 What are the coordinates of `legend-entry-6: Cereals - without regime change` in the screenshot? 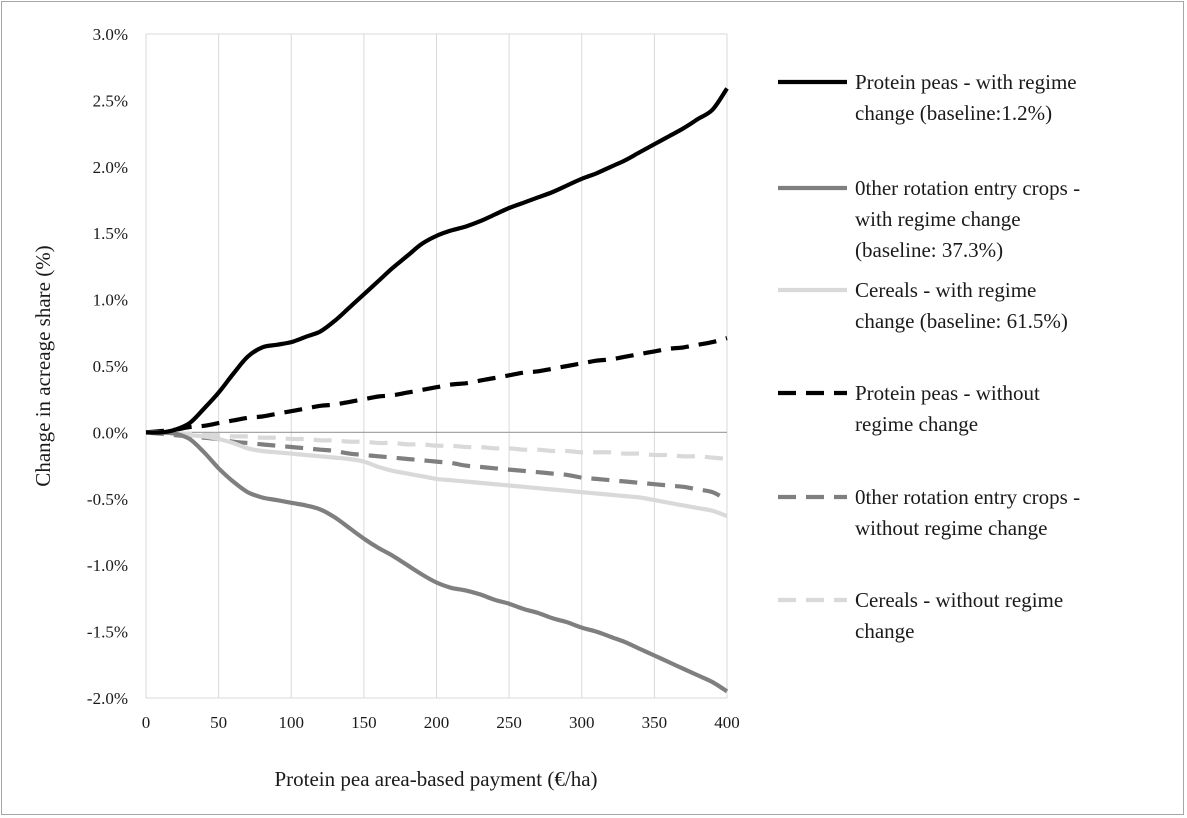 It's located at (920, 615).